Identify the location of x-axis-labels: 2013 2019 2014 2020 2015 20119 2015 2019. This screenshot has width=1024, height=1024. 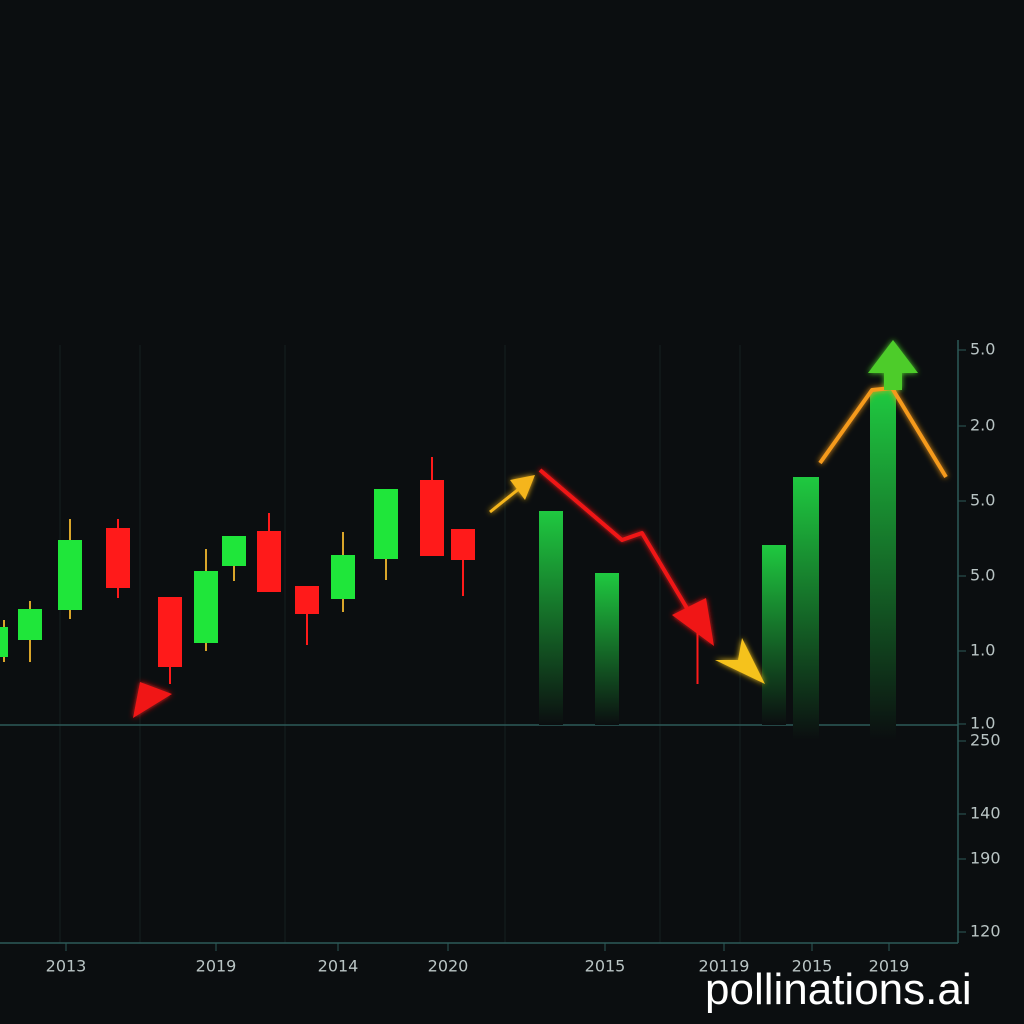
(478, 959).